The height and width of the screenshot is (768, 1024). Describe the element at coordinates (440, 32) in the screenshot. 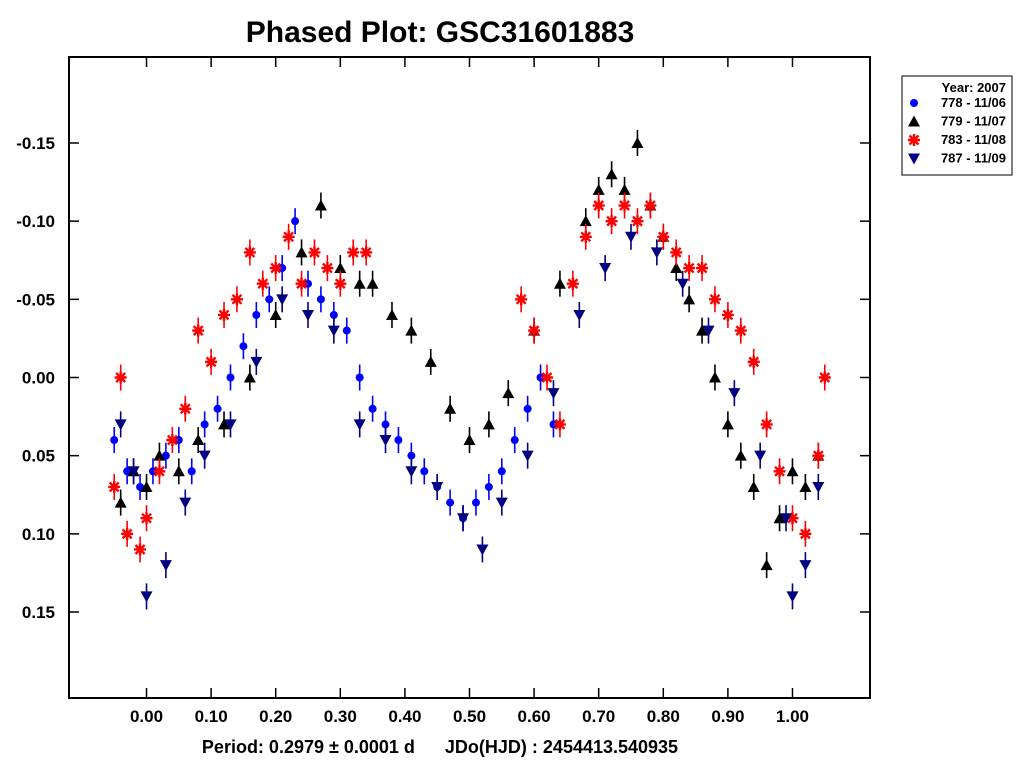

I see `chart-title: Phased Plot: GSC31601883` at that location.